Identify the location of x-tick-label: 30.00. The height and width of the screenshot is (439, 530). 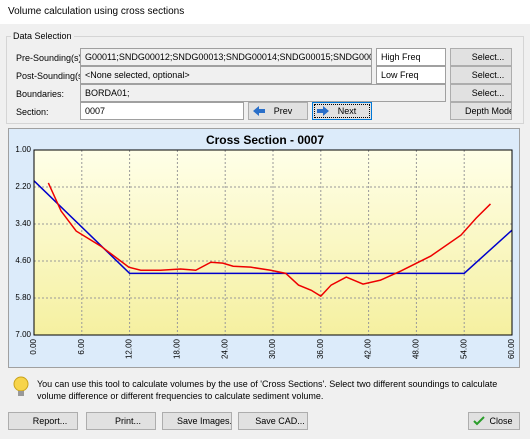
(272, 348).